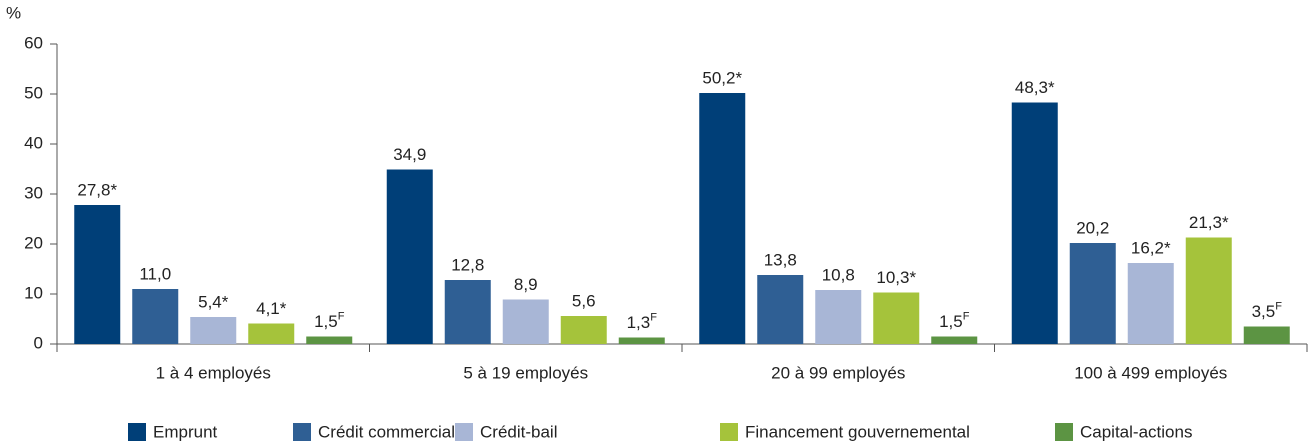 The width and height of the screenshot is (1314, 443). Describe the element at coordinates (13, 12) in the screenshot. I see `y-axis-label: %` at that location.